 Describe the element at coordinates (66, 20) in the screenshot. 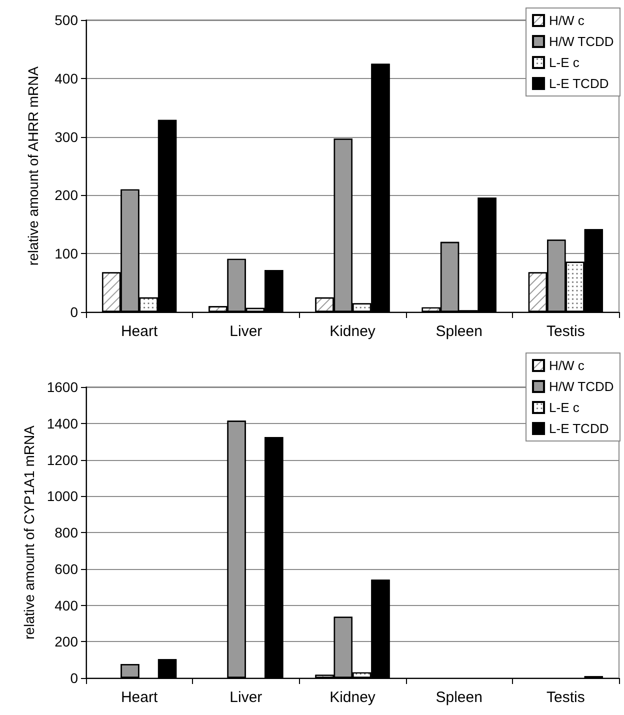

I see `y-tick-label: 500` at that location.